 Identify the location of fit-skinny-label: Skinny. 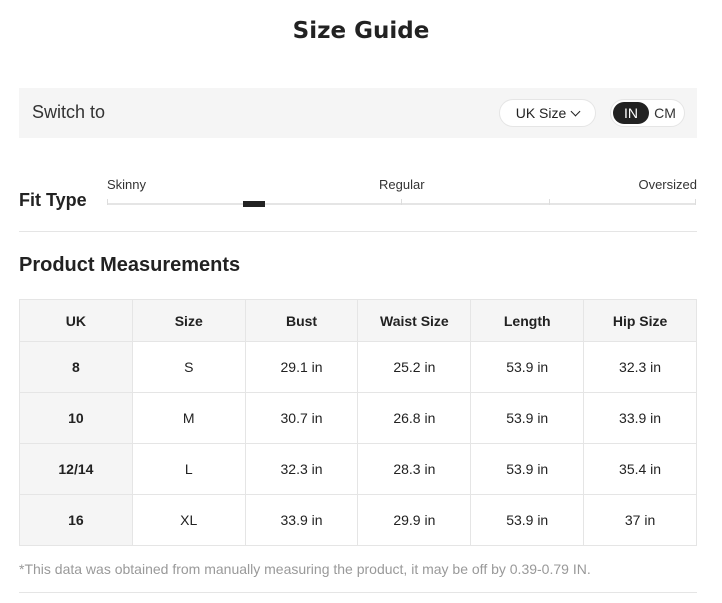
(127, 184).